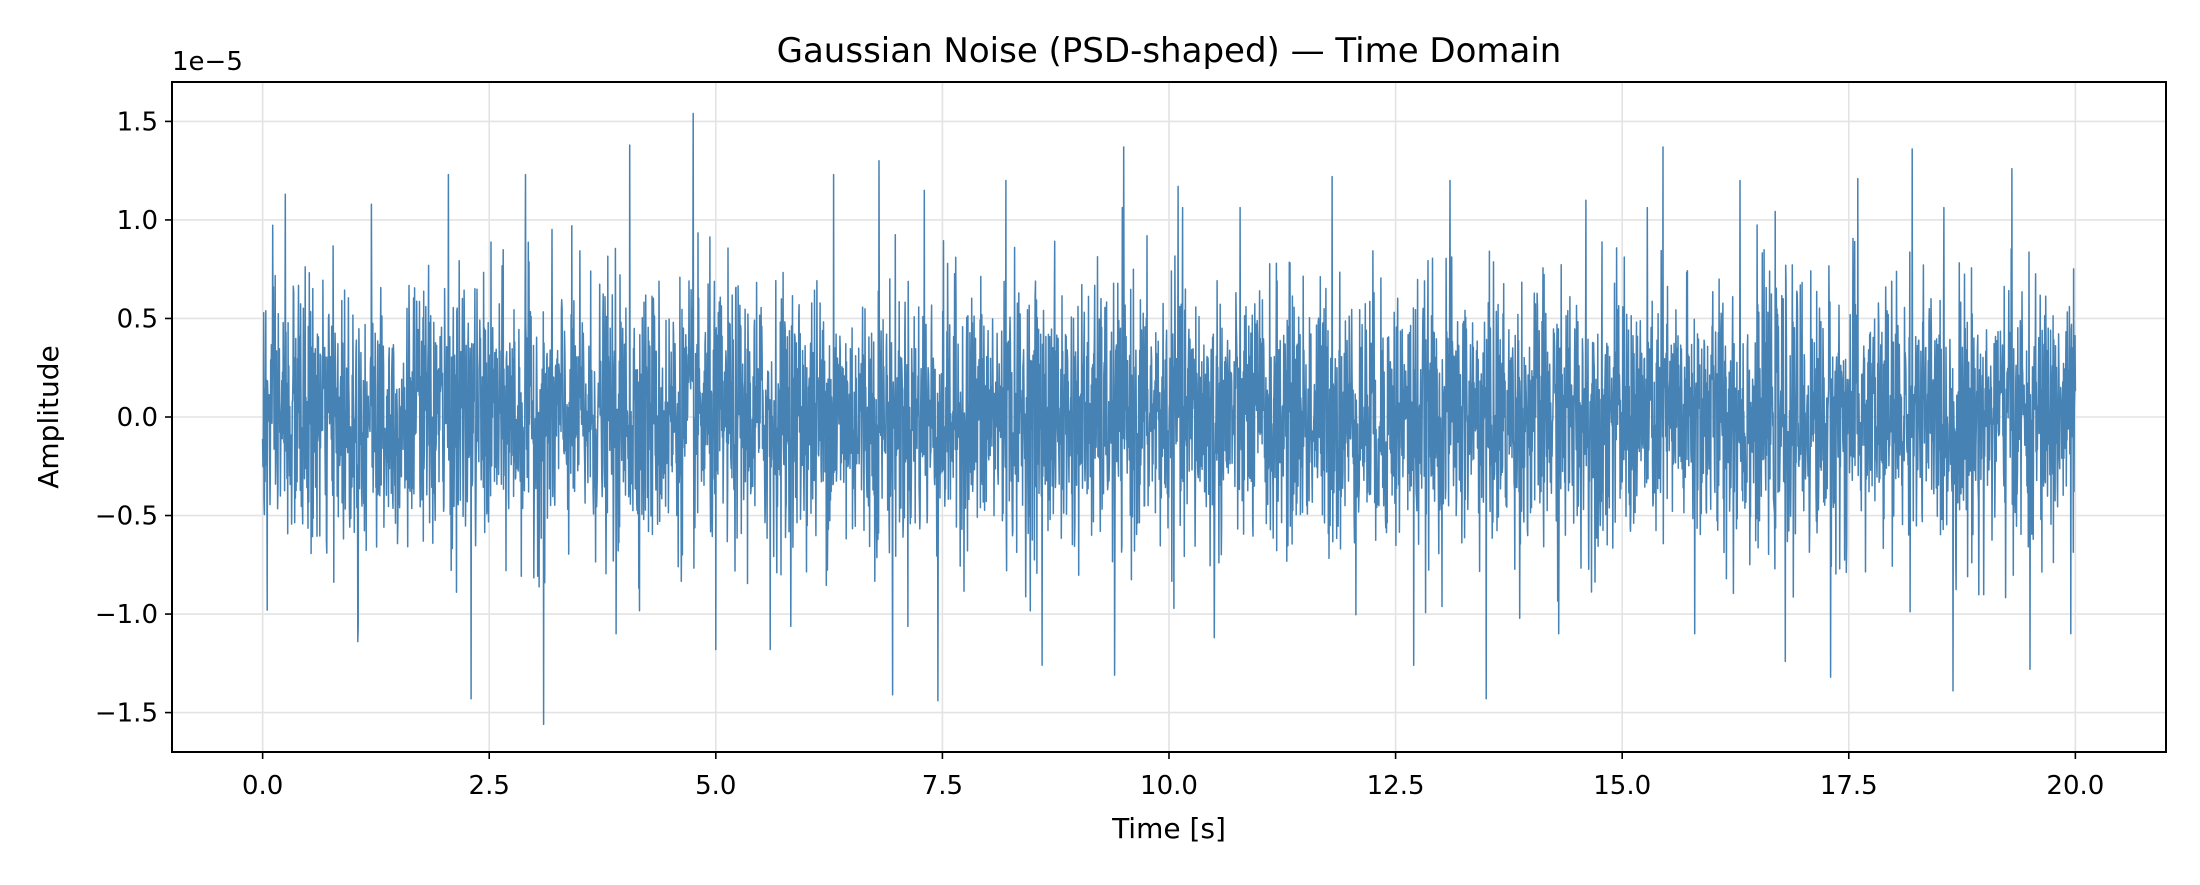  I want to click on y-tick-label: −1.5, so click(126, 714).